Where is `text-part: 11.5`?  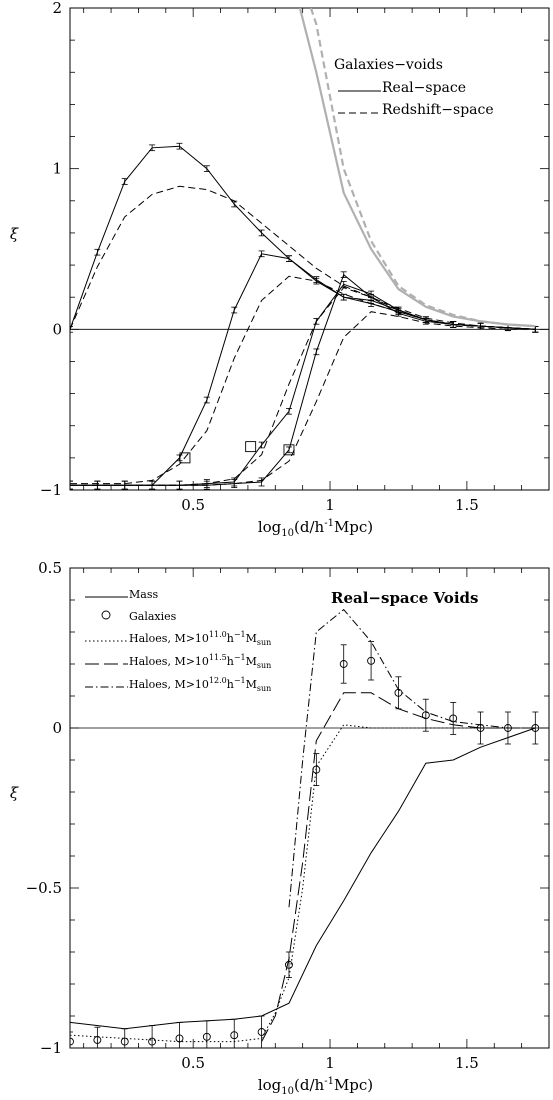 text-part: 11.5 is located at coordinates (218, 657).